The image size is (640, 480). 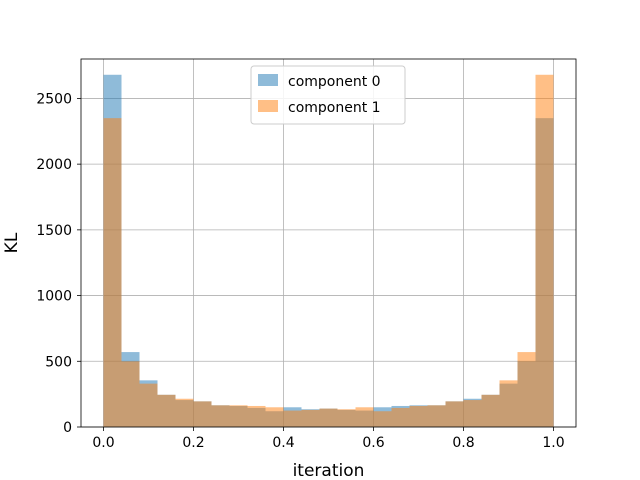 I want to click on legend: component 0 component 1, so click(x=328, y=95).